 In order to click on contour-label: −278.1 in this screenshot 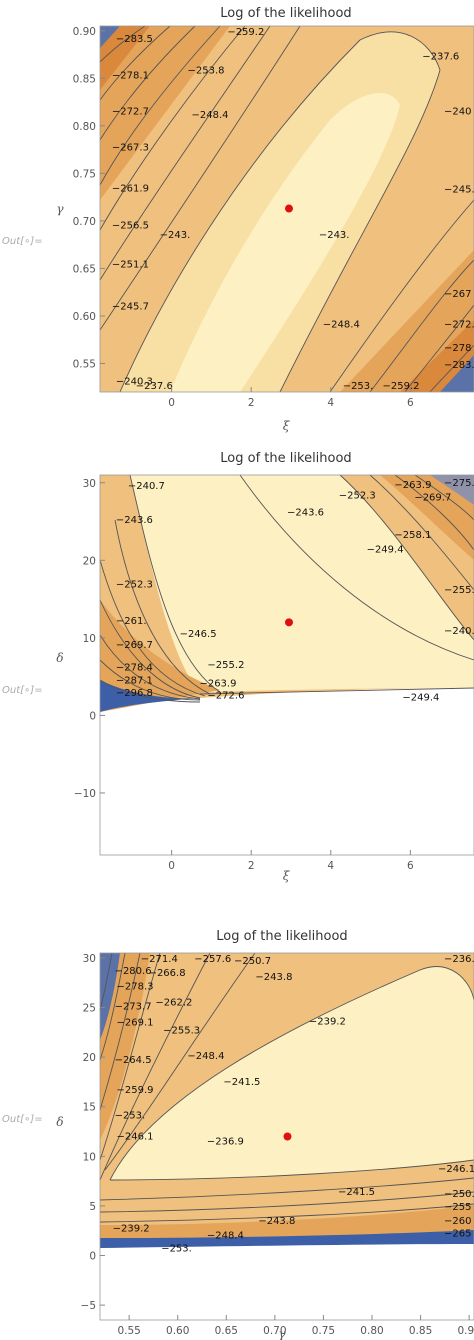, I will do `click(130, 75)`.